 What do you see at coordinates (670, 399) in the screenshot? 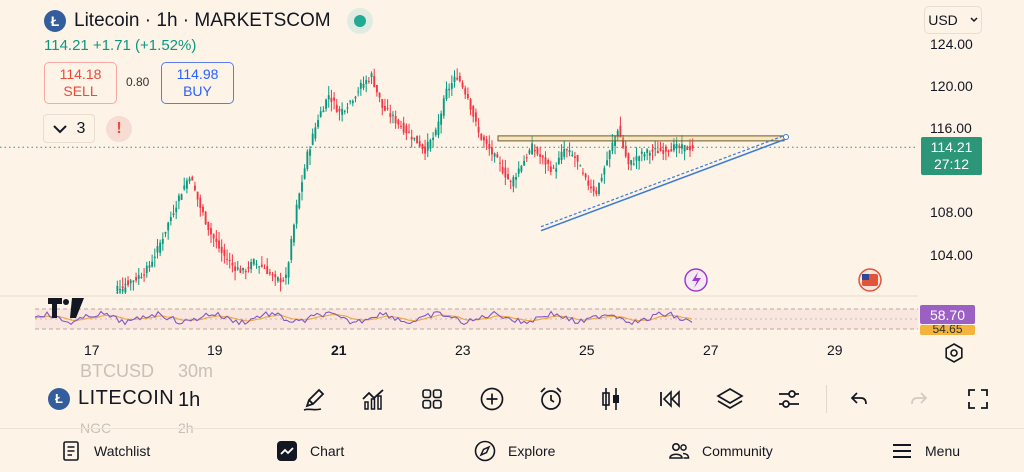
I see `replay-button` at bounding box center [670, 399].